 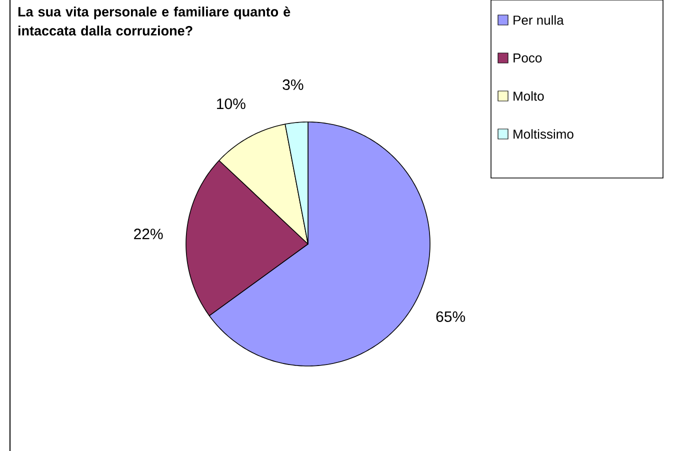 What do you see at coordinates (231, 104) in the screenshot?
I see `data-label: 10%` at bounding box center [231, 104].